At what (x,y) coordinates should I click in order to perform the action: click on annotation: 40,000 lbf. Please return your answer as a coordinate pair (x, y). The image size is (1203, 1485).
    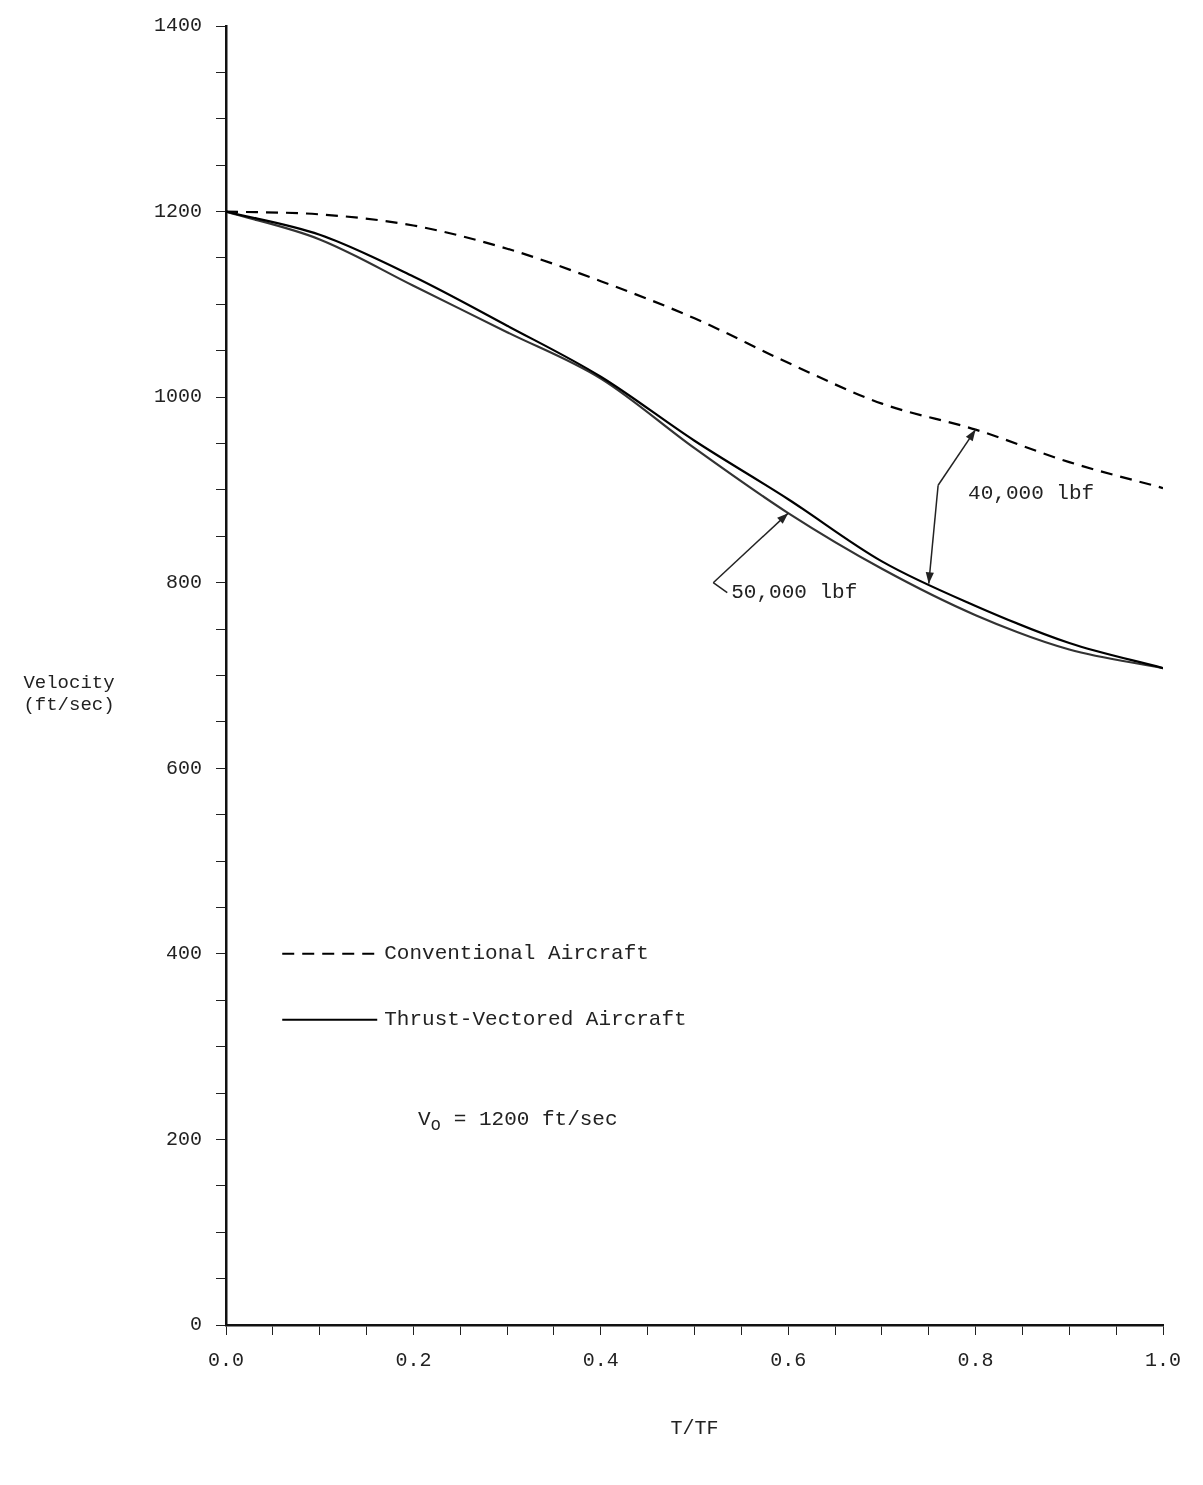
    Looking at the image, I should click on (1031, 493).